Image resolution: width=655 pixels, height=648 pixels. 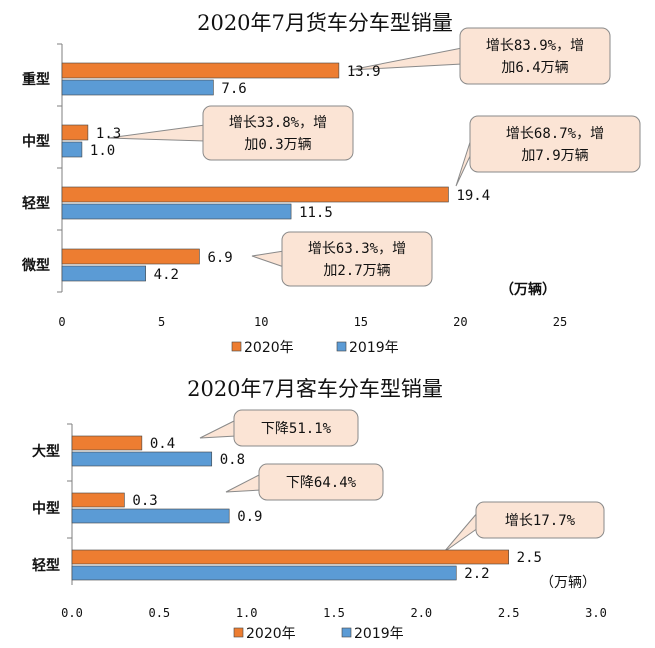 I want to click on callout-2: 增长33.8%，增加0.3万辆, so click(x=230, y=133).